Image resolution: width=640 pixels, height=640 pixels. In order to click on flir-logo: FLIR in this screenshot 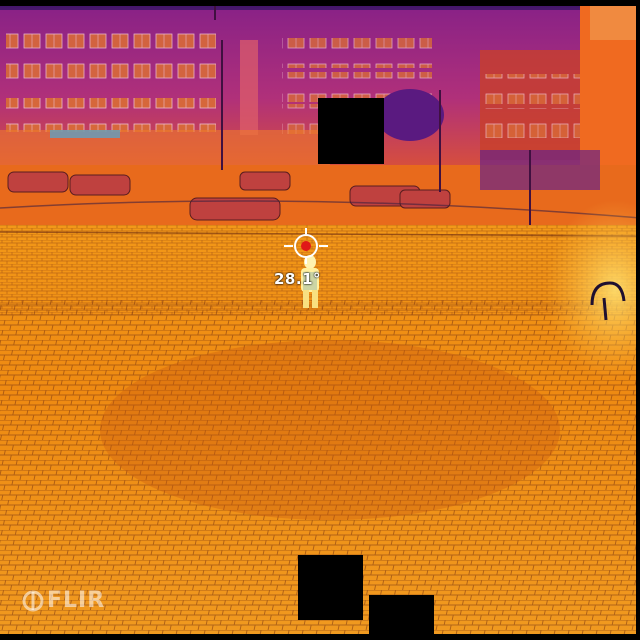, I will do `click(63, 600)`.